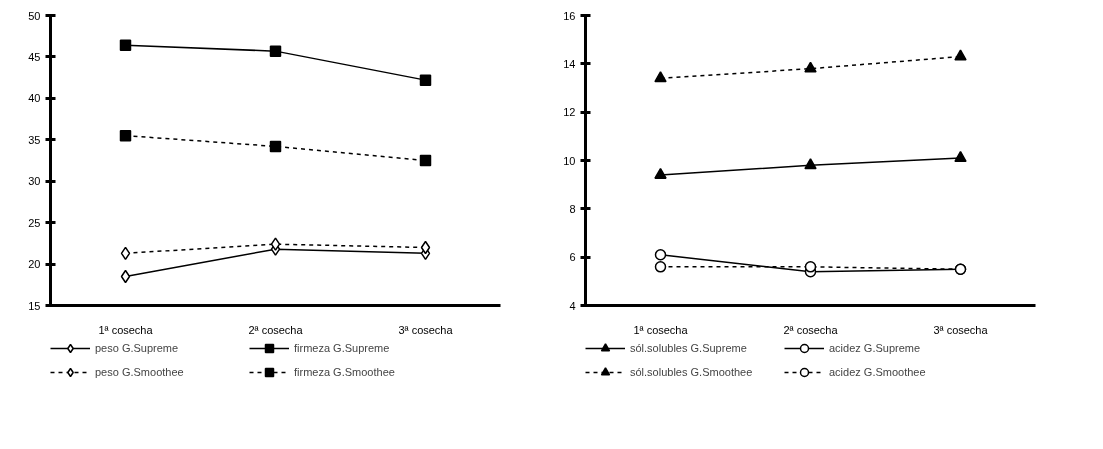 Image resolution: width=1103 pixels, height=449 pixels. What do you see at coordinates (34, 264) in the screenshot?
I see `y-tick-label: 20` at bounding box center [34, 264].